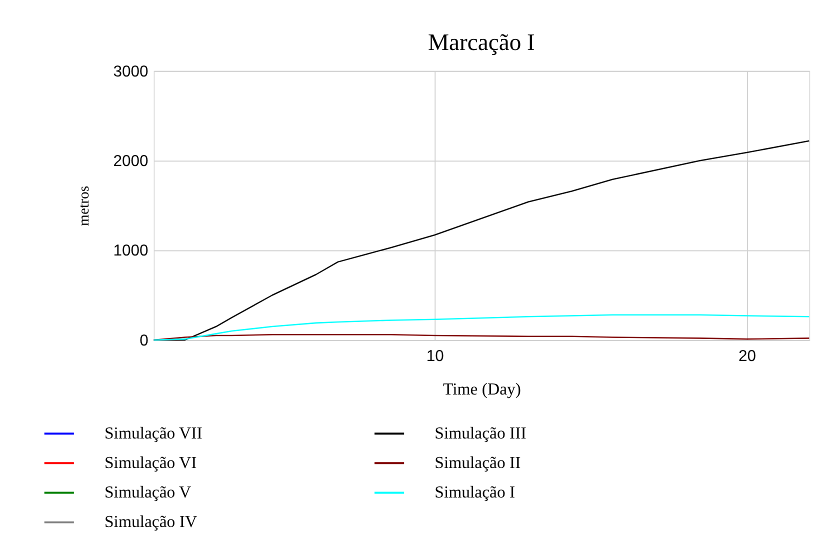  Describe the element at coordinates (153, 433) in the screenshot. I see `legend-label: Simulação VII` at that location.